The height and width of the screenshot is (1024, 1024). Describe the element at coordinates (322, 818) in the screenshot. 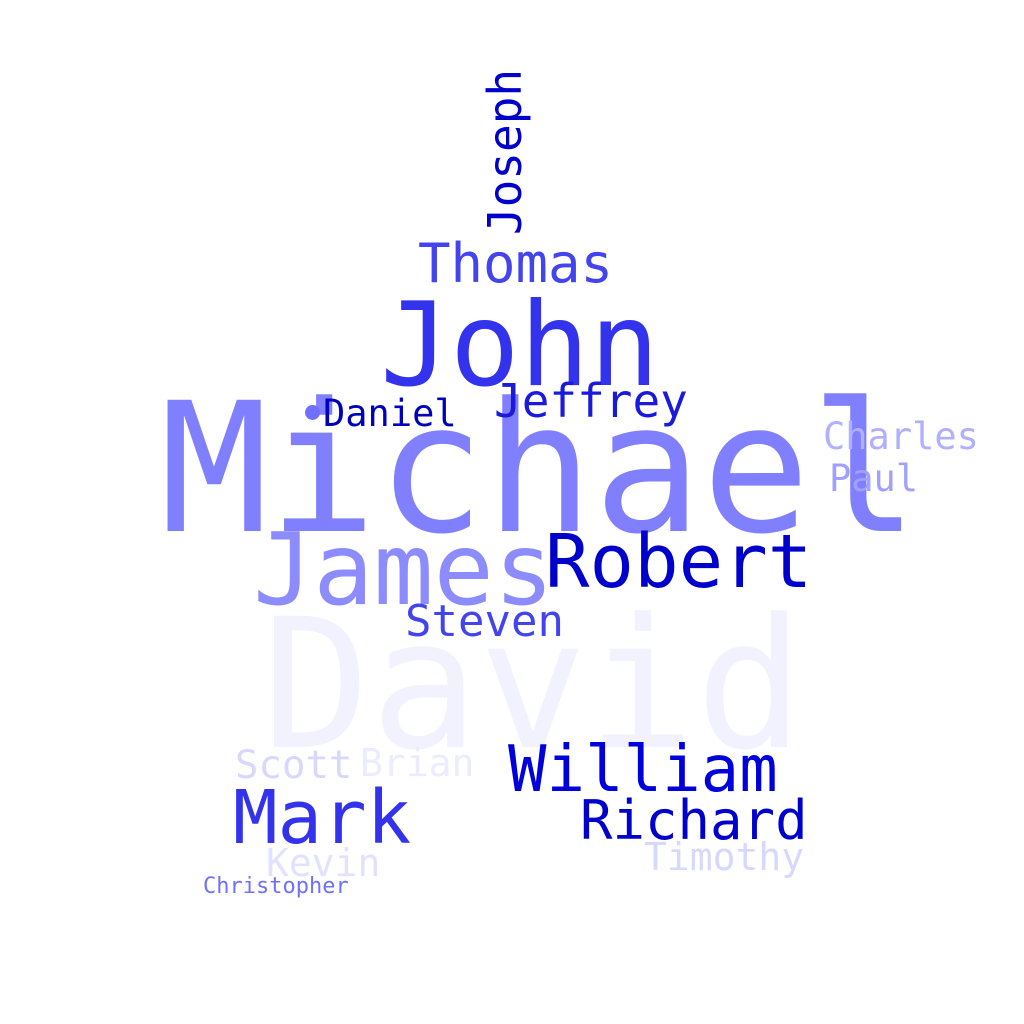

I see `word-mark: Mark` at that location.